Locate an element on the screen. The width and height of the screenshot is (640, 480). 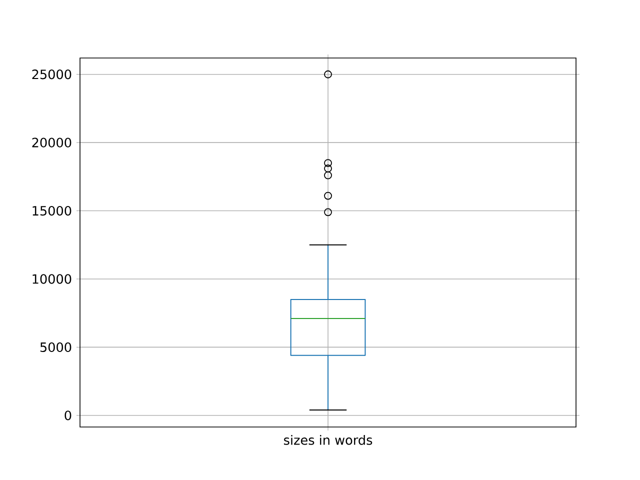
x-tick-label: sizes in words is located at coordinates (328, 439).